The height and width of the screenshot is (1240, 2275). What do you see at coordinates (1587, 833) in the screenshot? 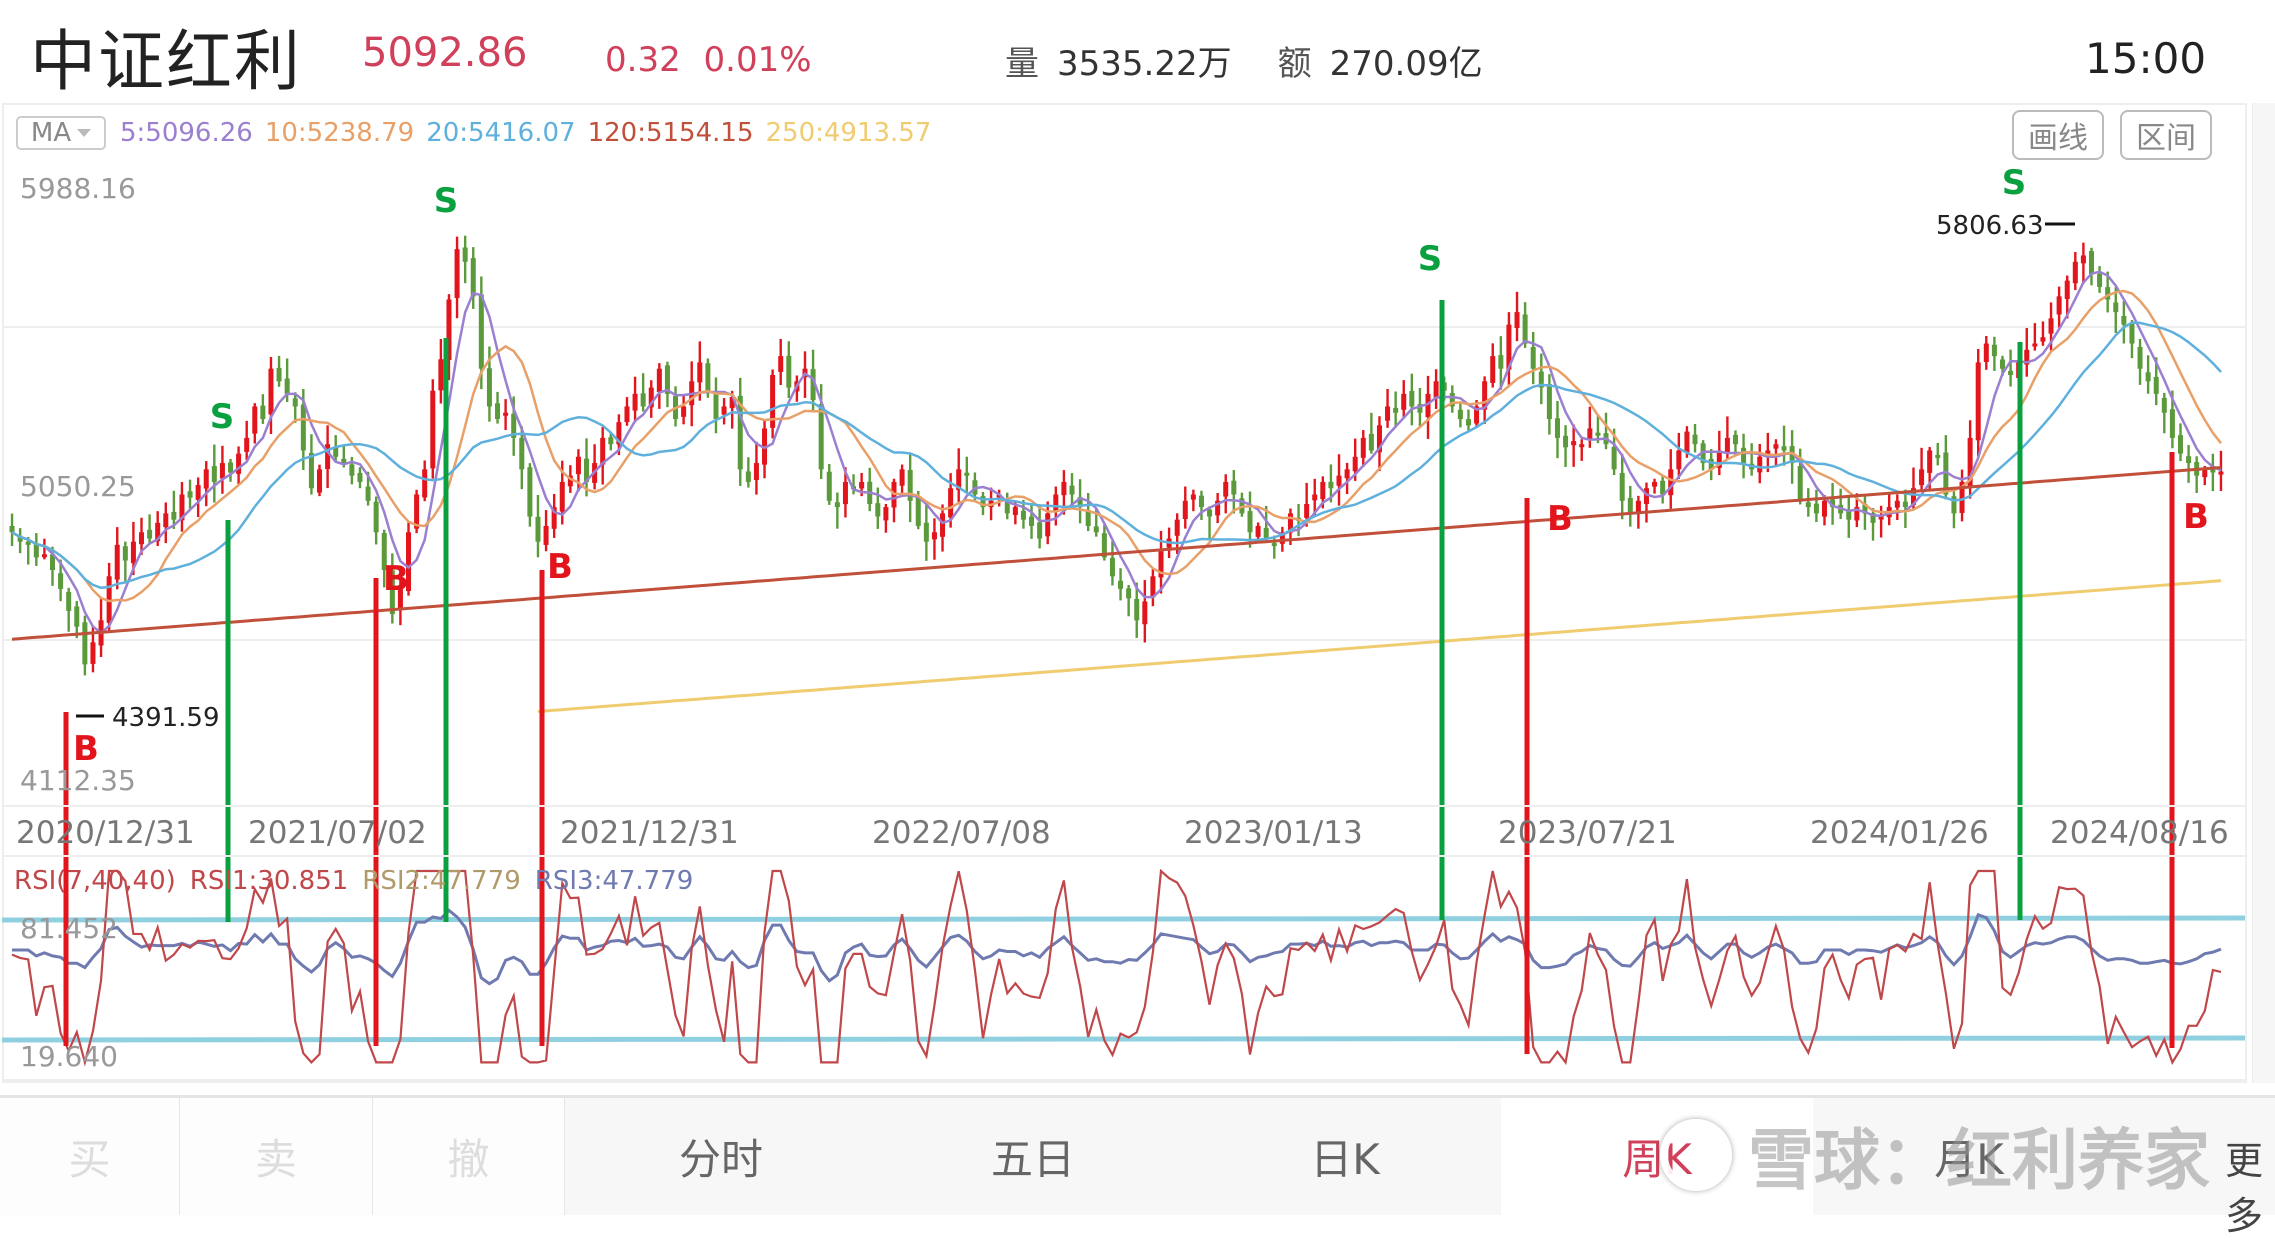
I see `date-tick: 2023/07/21` at bounding box center [1587, 833].